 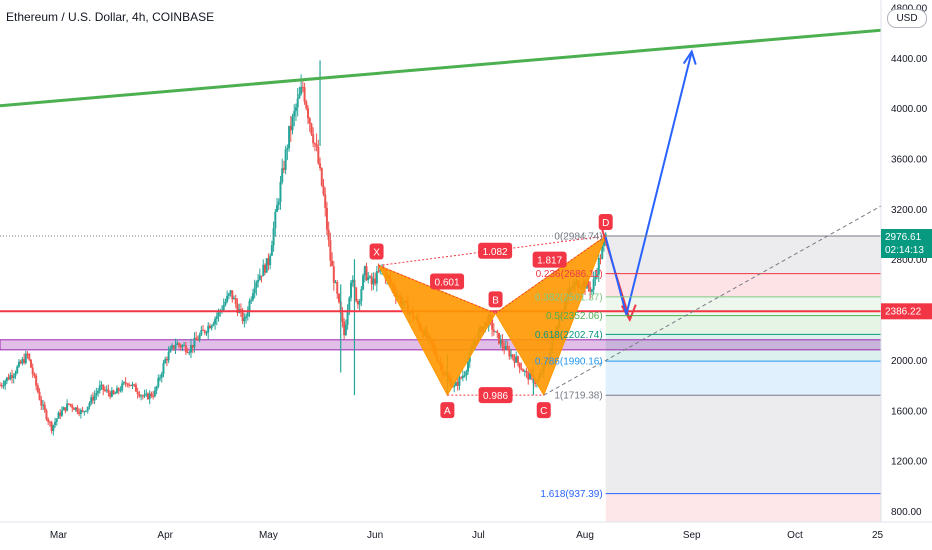 What do you see at coordinates (906, 244) in the screenshot?
I see `current-price-tag: 2976.61 02:14:13` at bounding box center [906, 244].